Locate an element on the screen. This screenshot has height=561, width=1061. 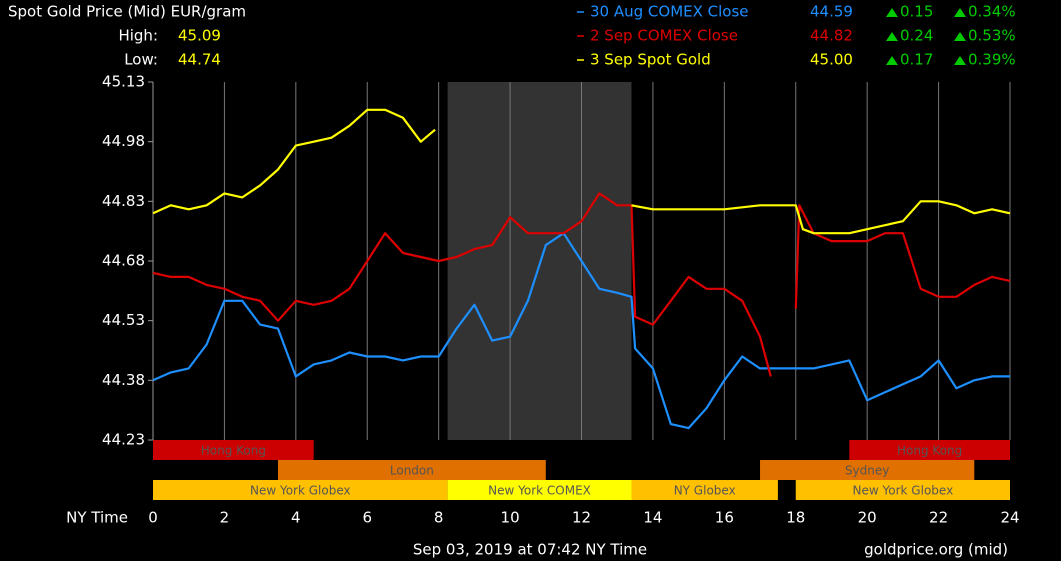
low-label: Low: is located at coordinates (141, 60).